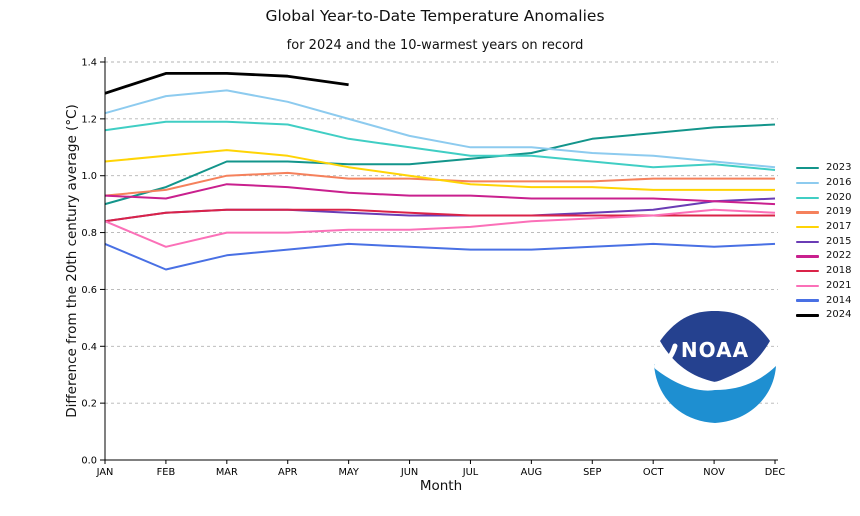  What do you see at coordinates (807, 256) in the screenshot?
I see `legend-swatch-2022` at bounding box center [807, 256].